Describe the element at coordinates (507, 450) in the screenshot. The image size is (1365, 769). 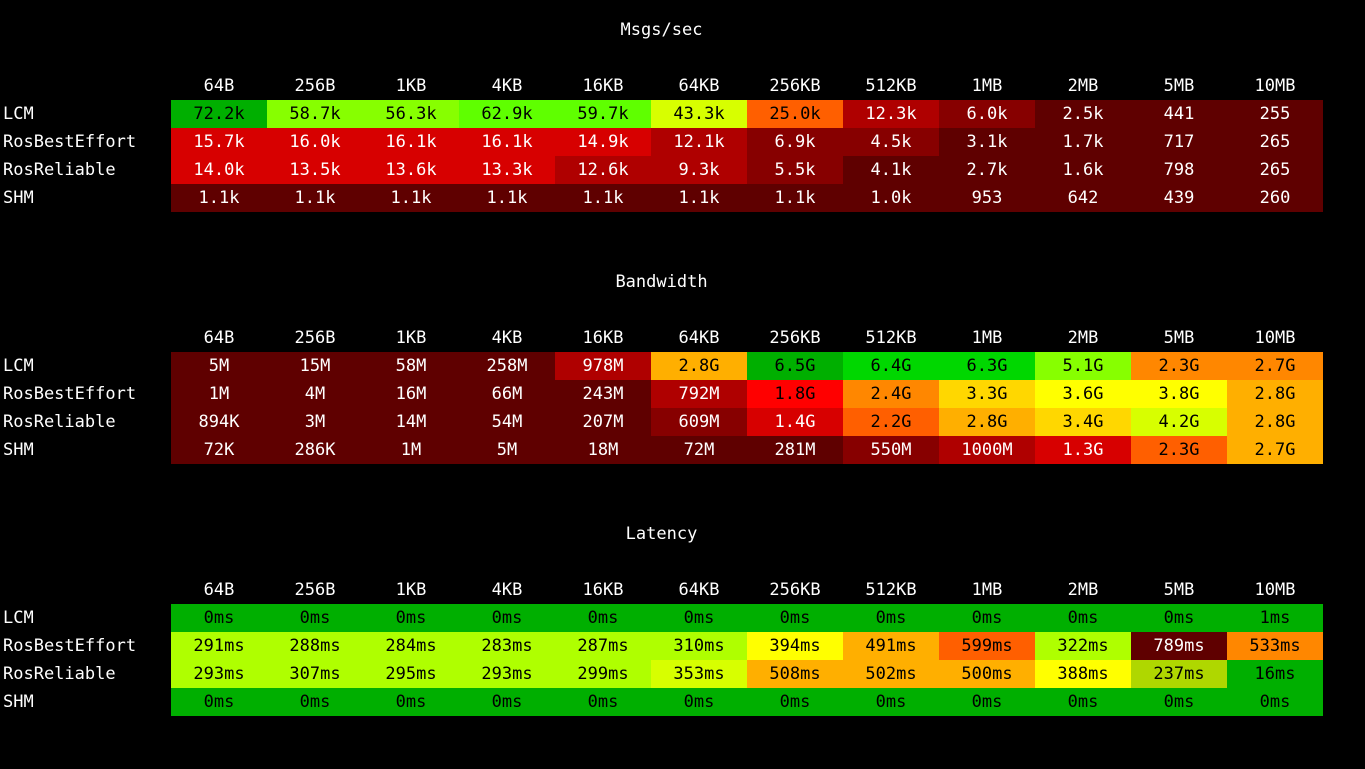
I see `heatmap-cell: 5M` at that location.